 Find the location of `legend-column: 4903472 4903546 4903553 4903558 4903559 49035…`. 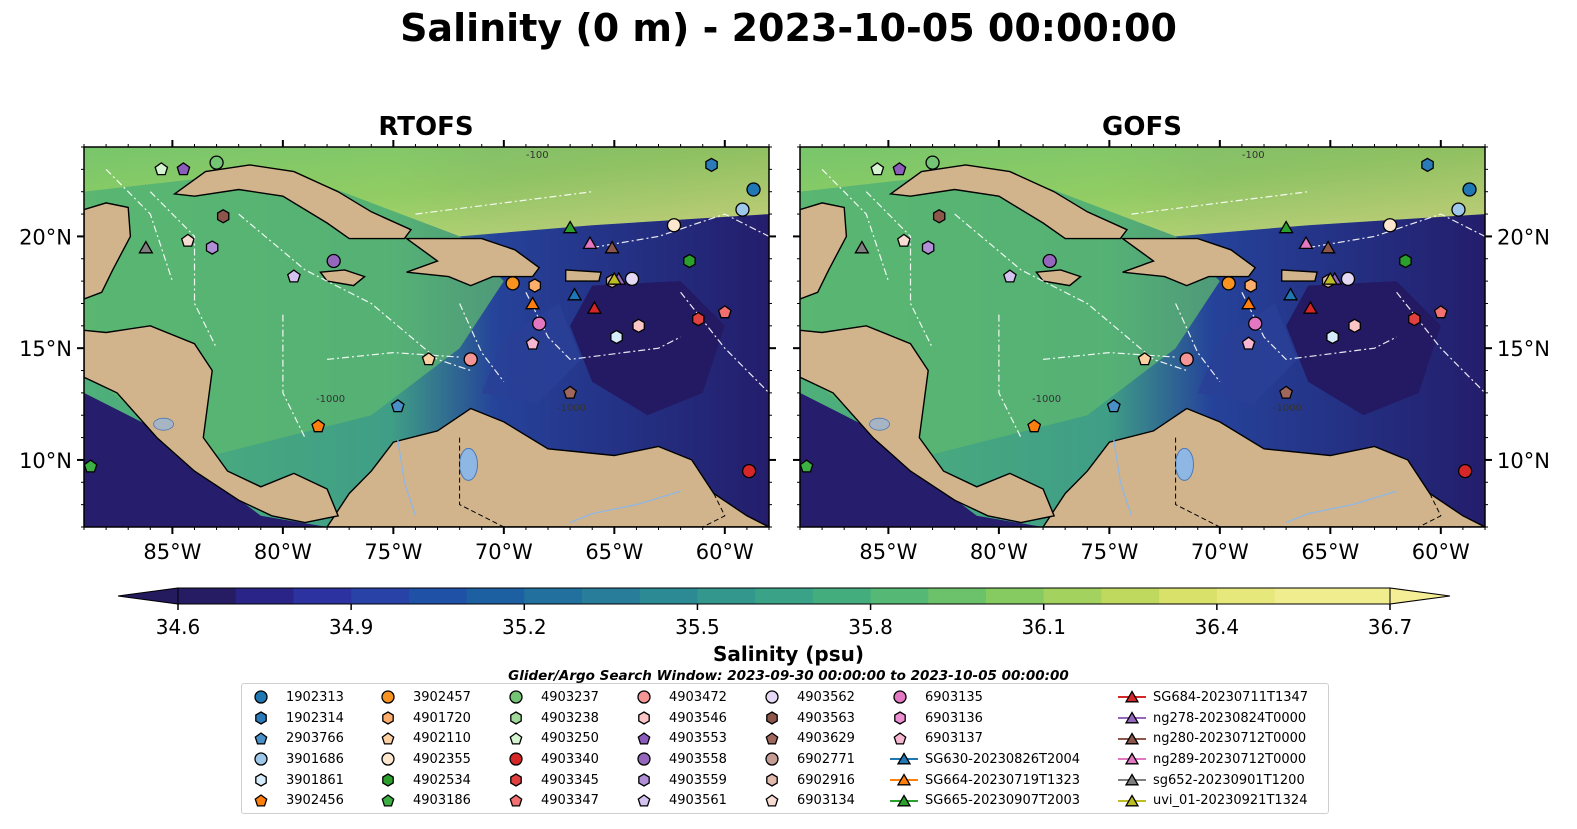

legend-column: 4903472 4903546 4903553 4903558 4903559 49035… is located at coordinates (680, 749).